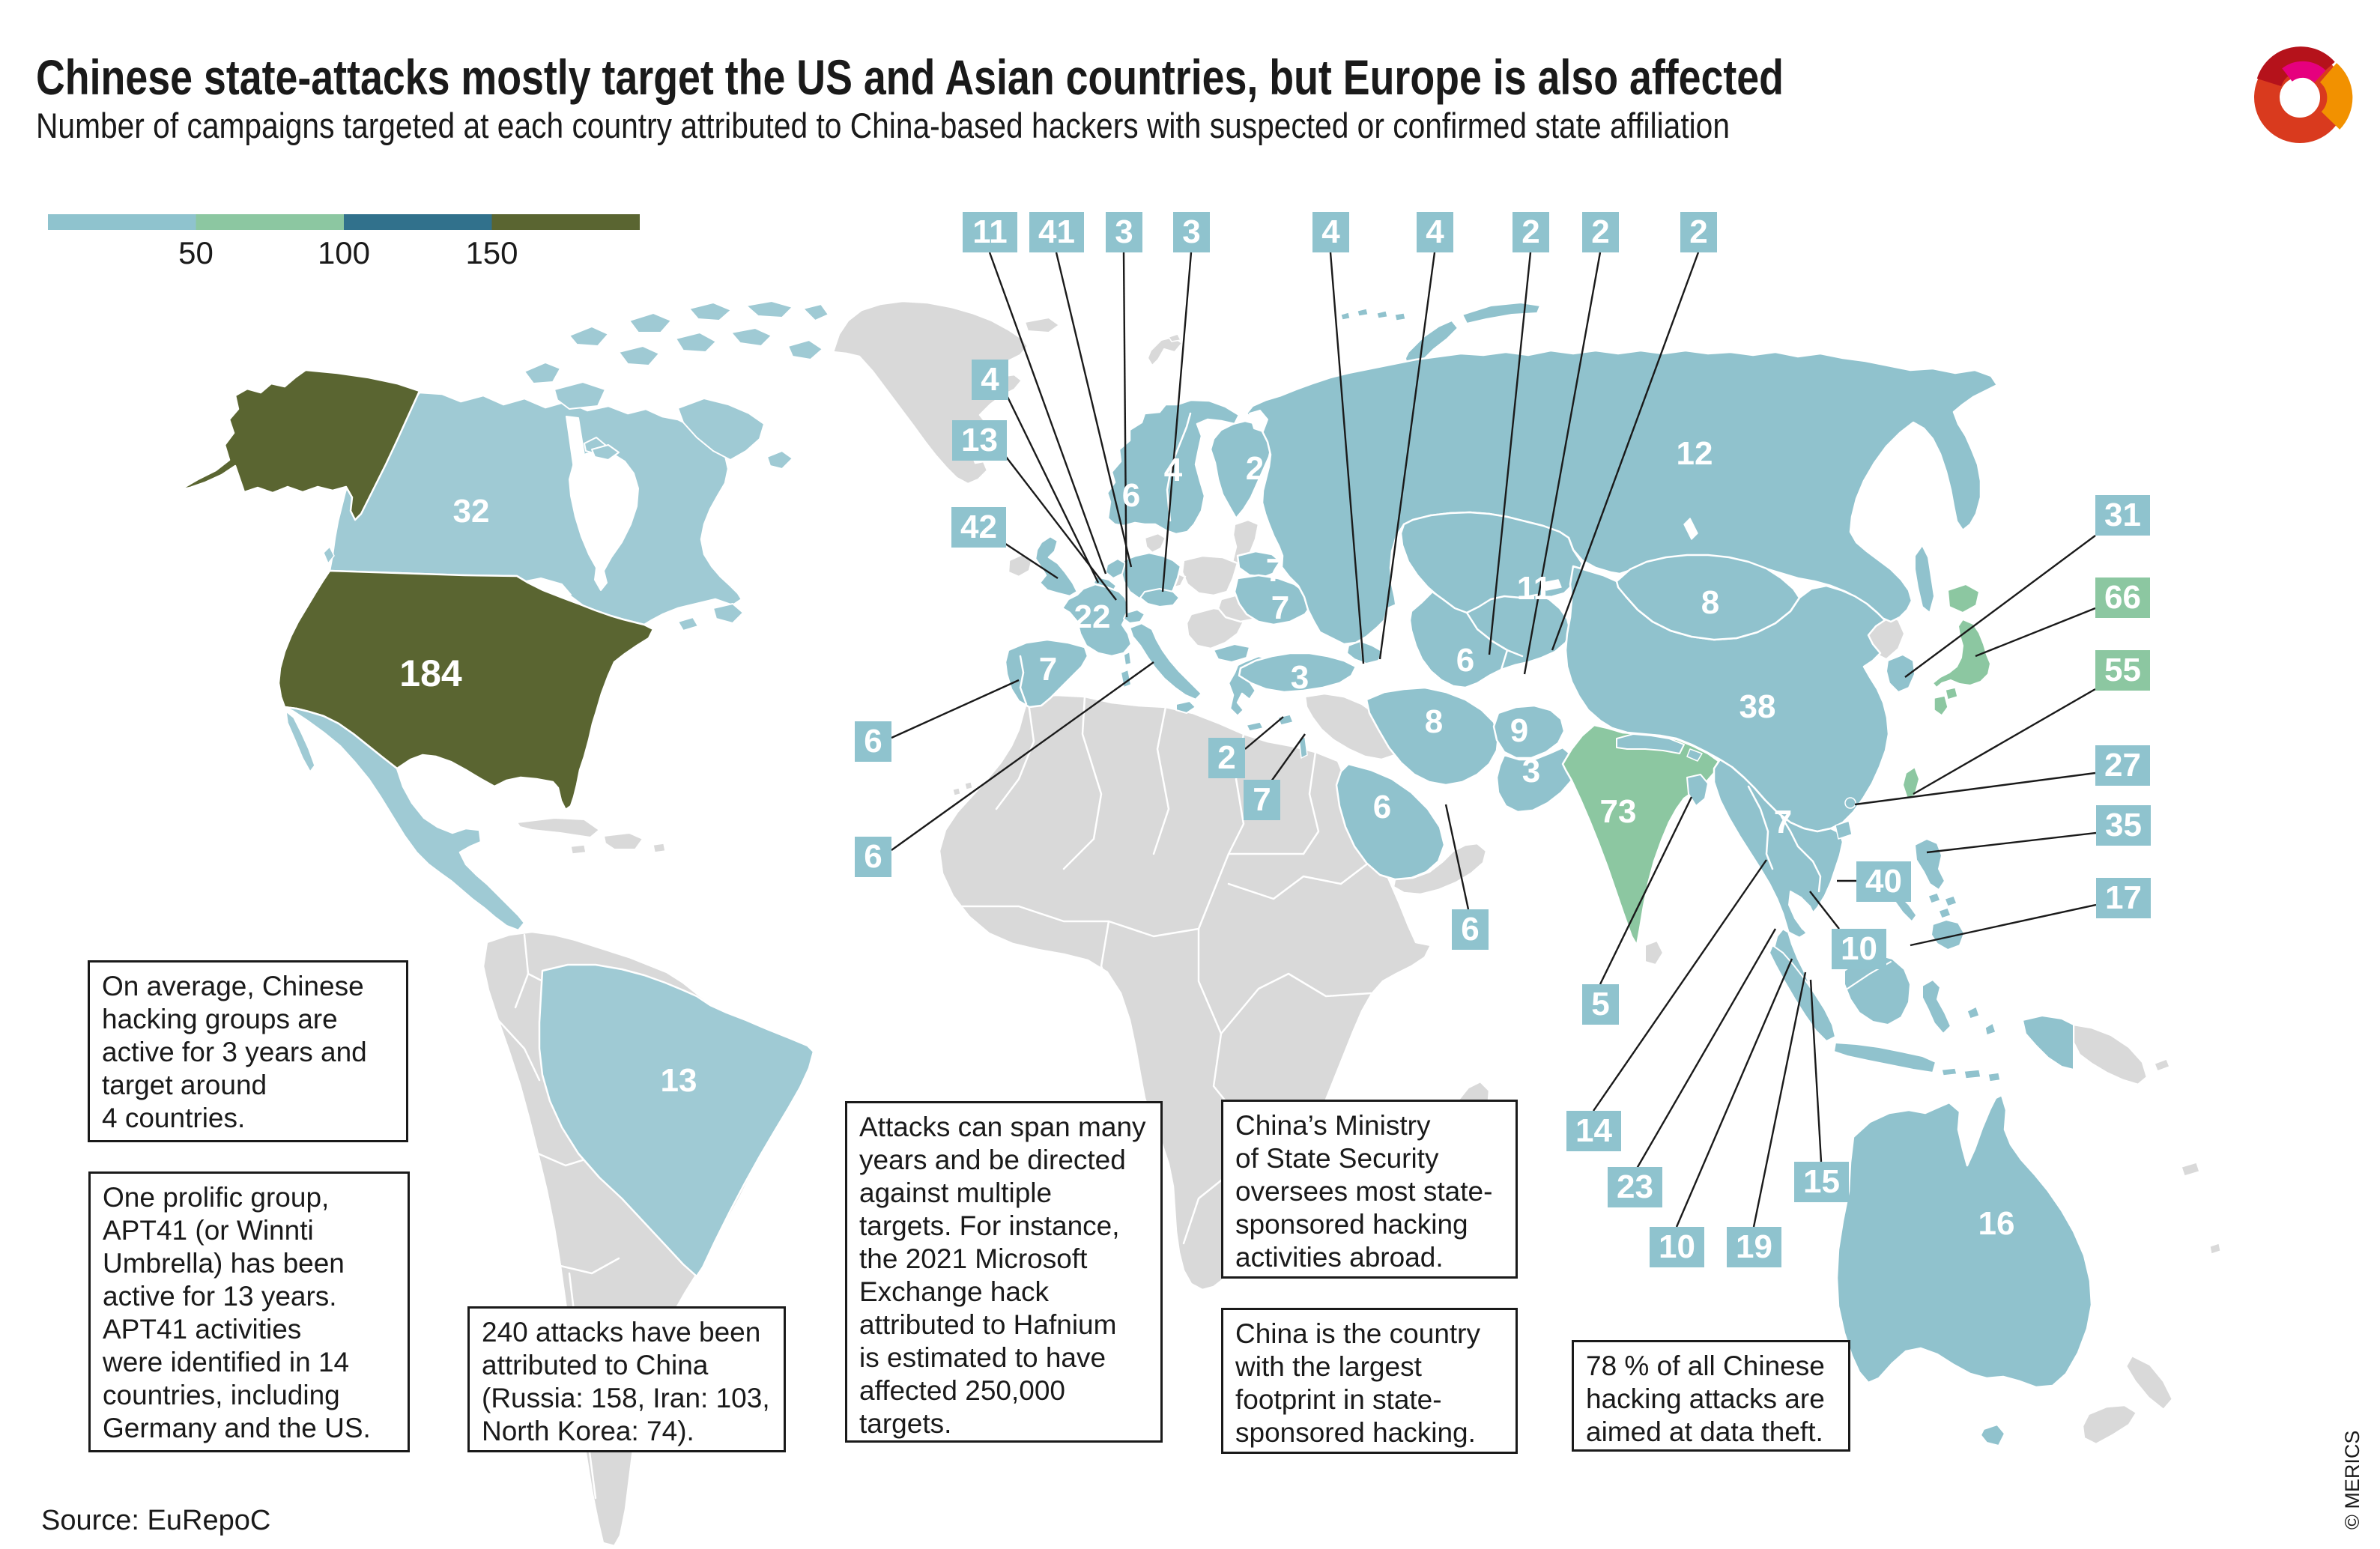 The image size is (2380, 1549). I want to click on svg-text: 50, so click(196, 252).